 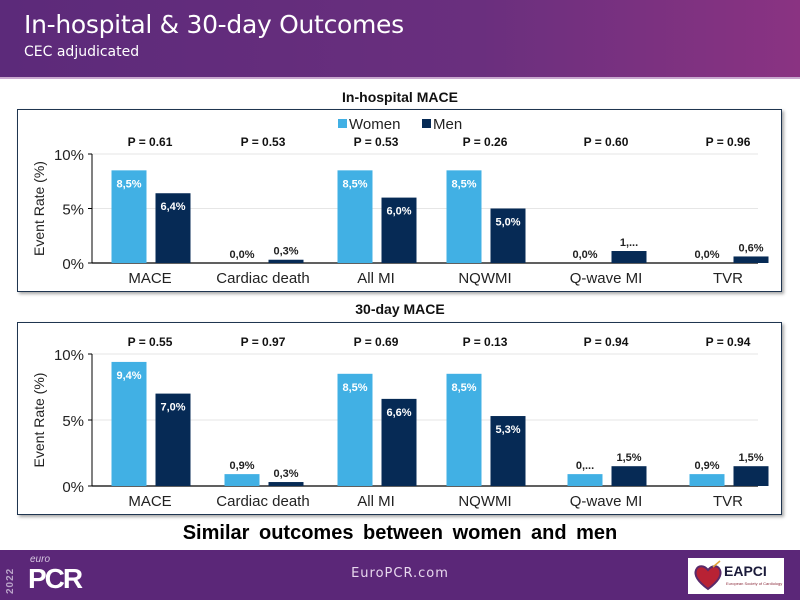 I want to click on logo-year: 2022, so click(x=10, y=581).